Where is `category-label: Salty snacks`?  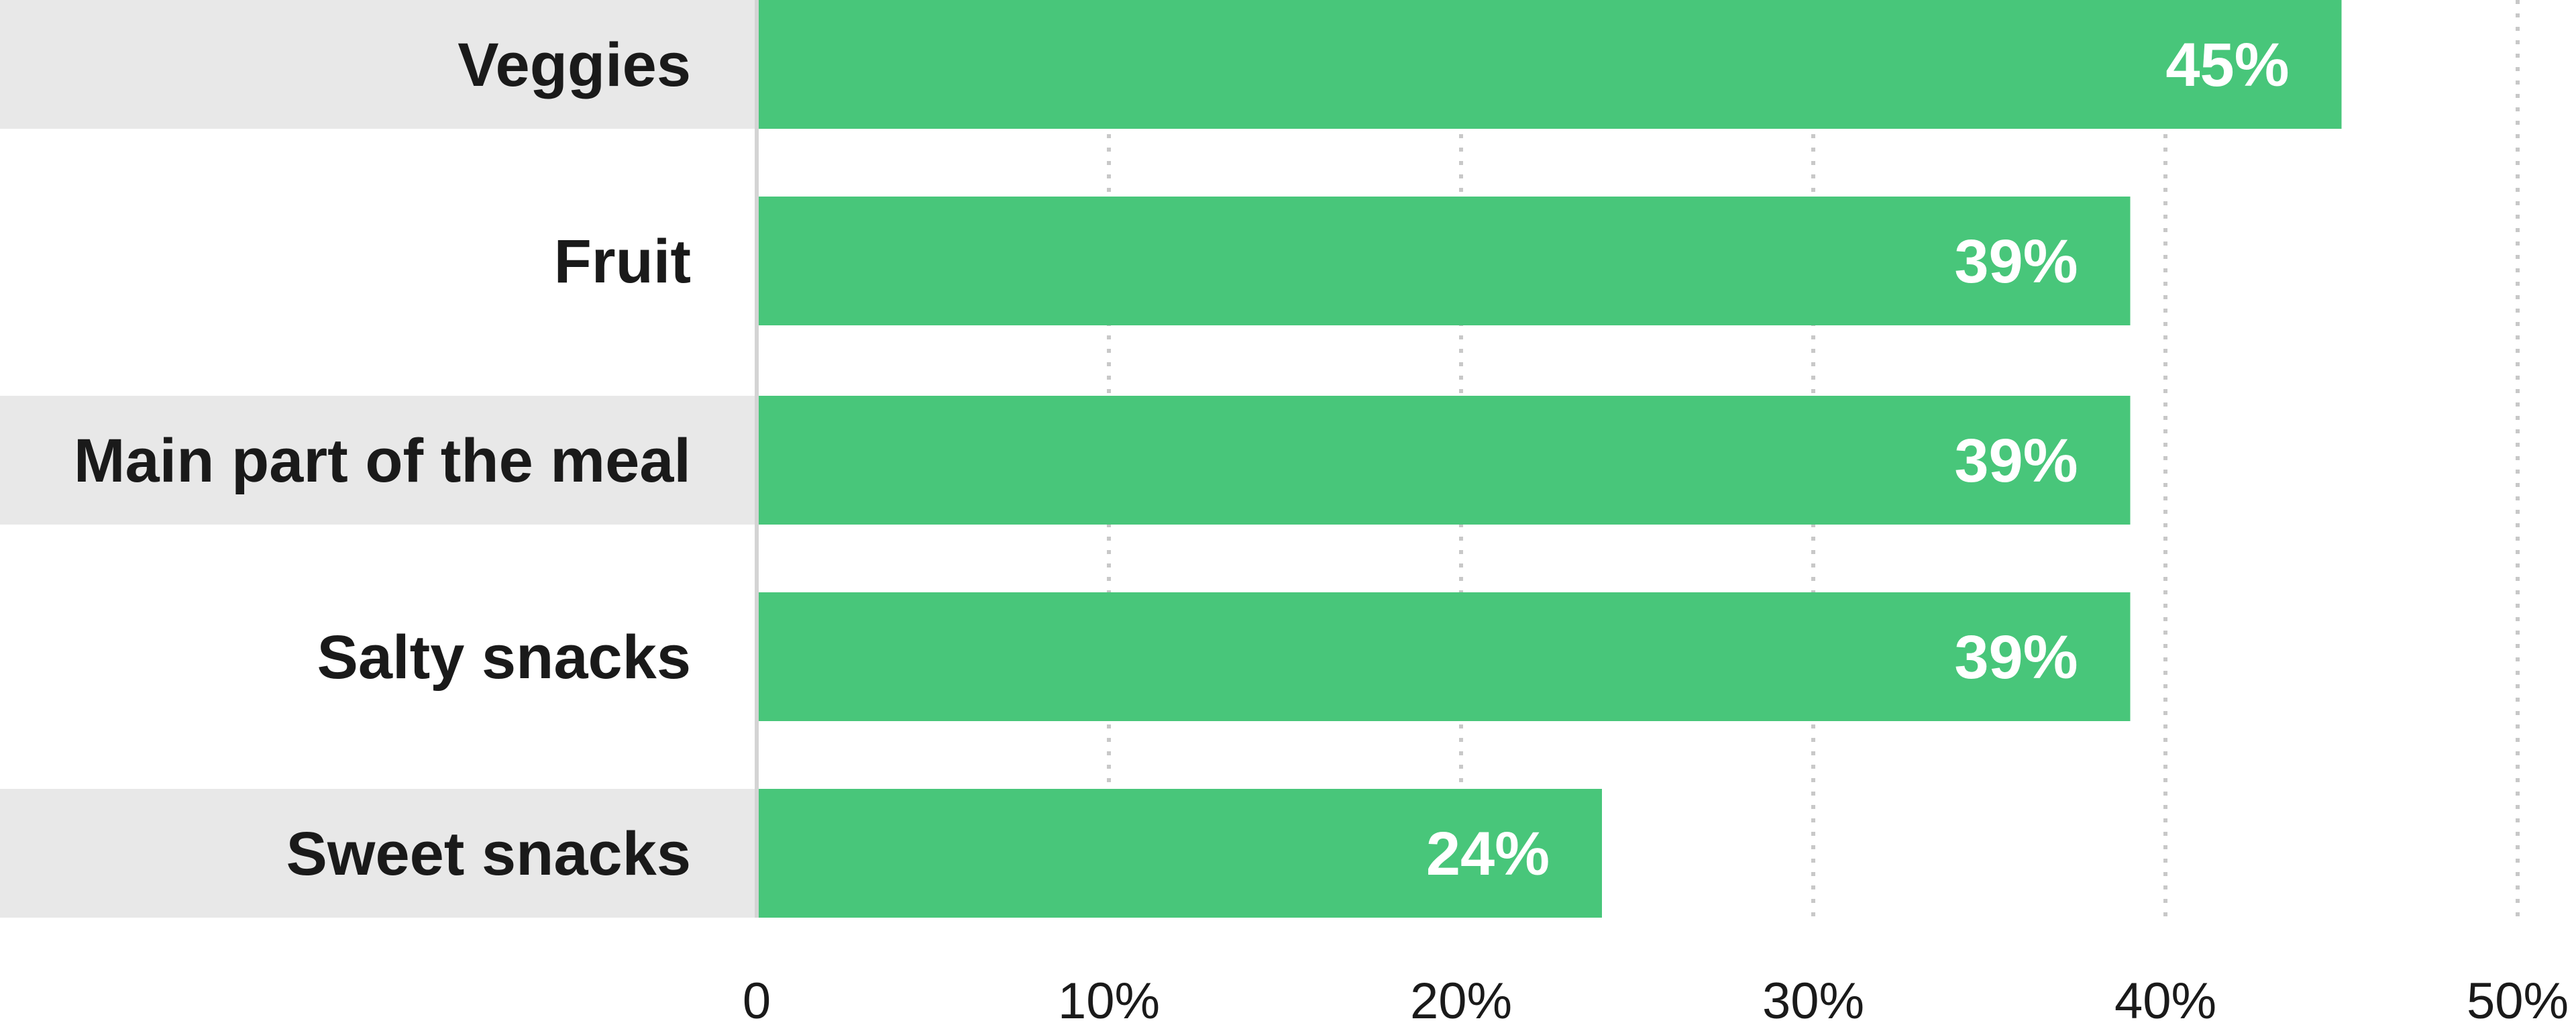
category-label: Salty snacks is located at coordinates (504, 657).